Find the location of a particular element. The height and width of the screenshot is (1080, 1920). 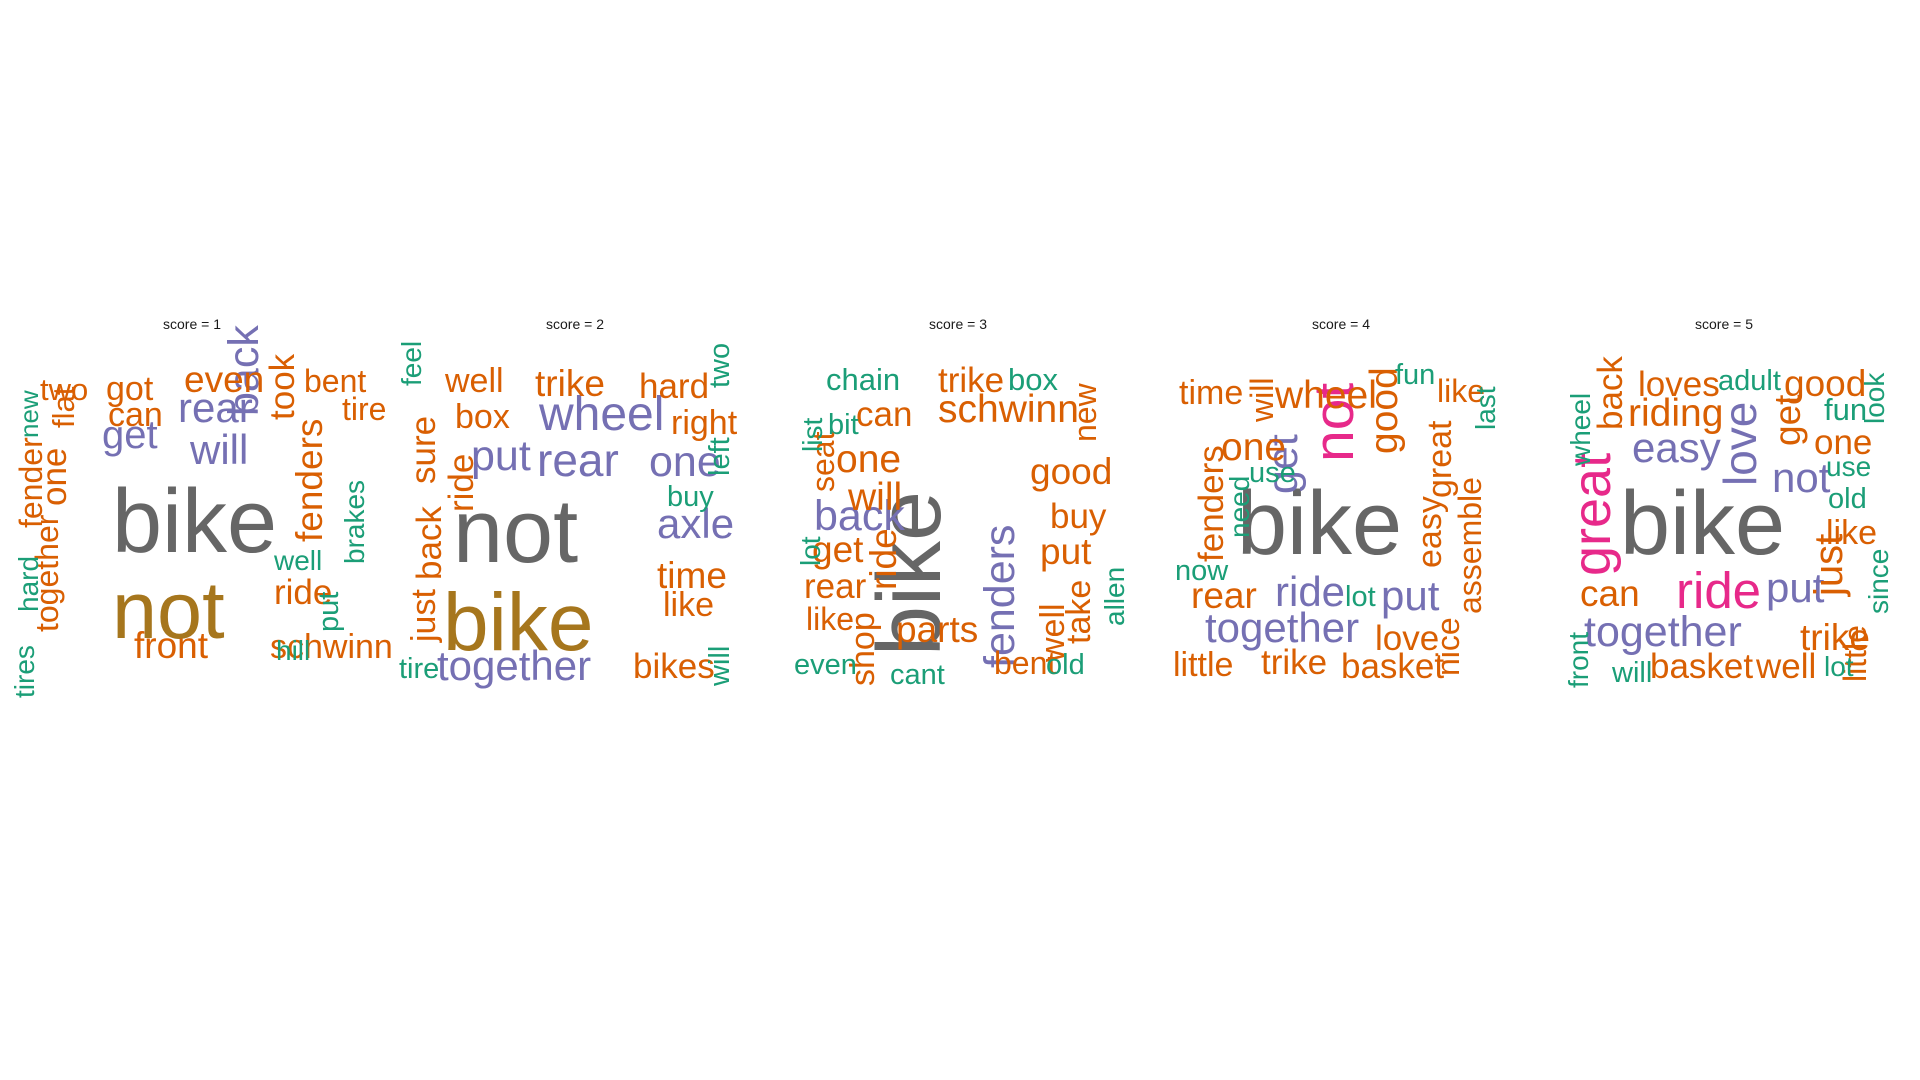

word-last: last is located at coordinates (1485, 408).